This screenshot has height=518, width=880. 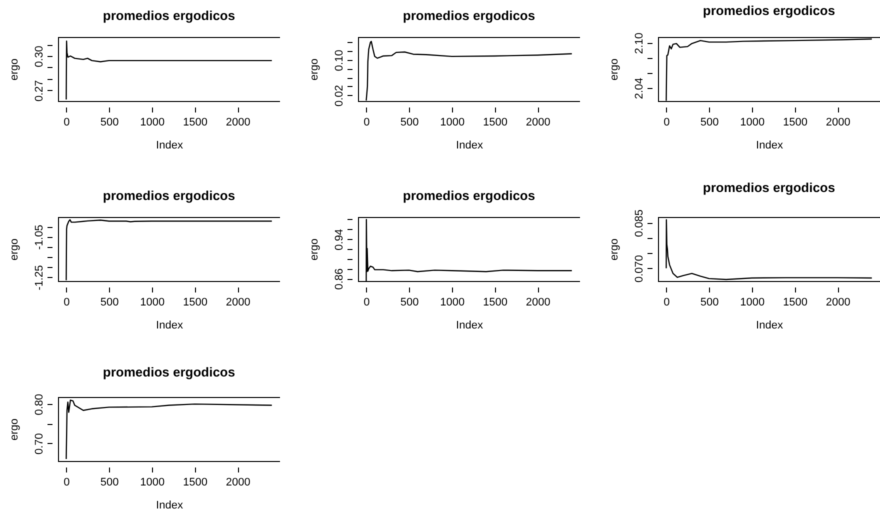 What do you see at coordinates (40, 91) in the screenshot?
I see `y-tick-label: 0.27` at bounding box center [40, 91].